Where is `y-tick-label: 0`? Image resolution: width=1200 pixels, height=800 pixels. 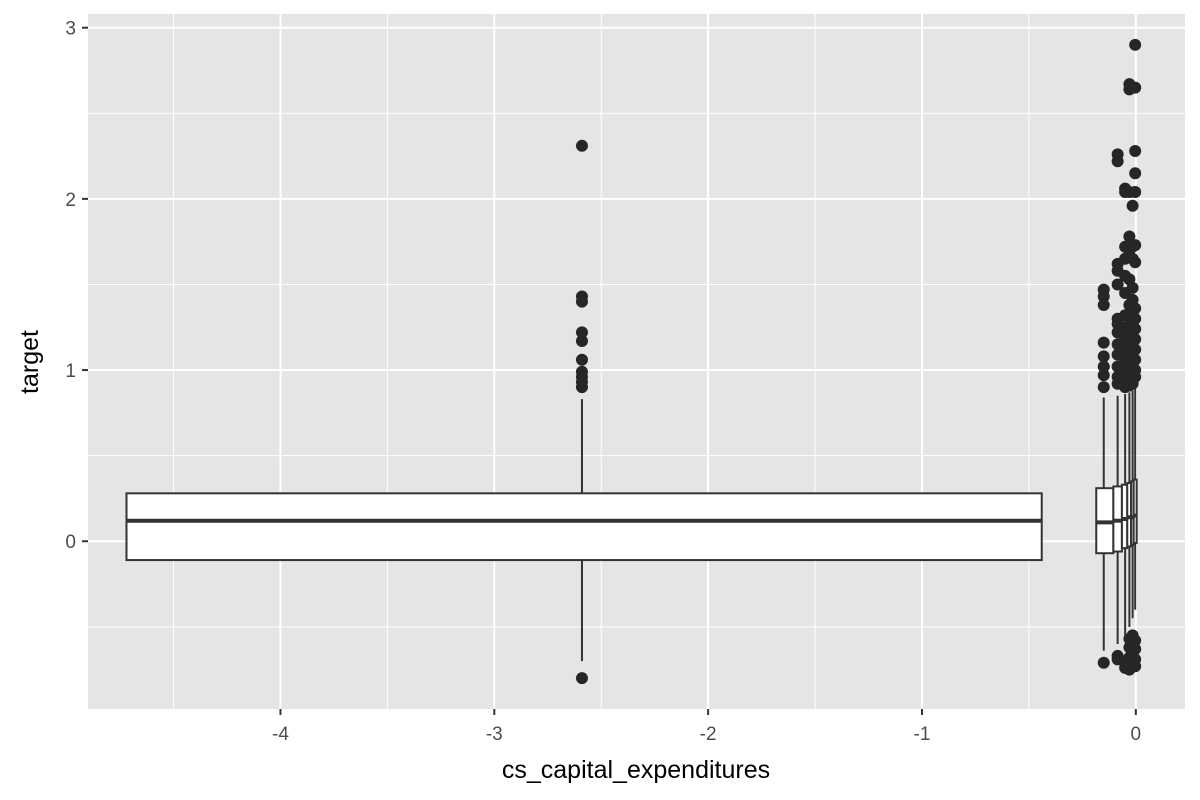
y-tick-label: 0 is located at coordinates (70, 542).